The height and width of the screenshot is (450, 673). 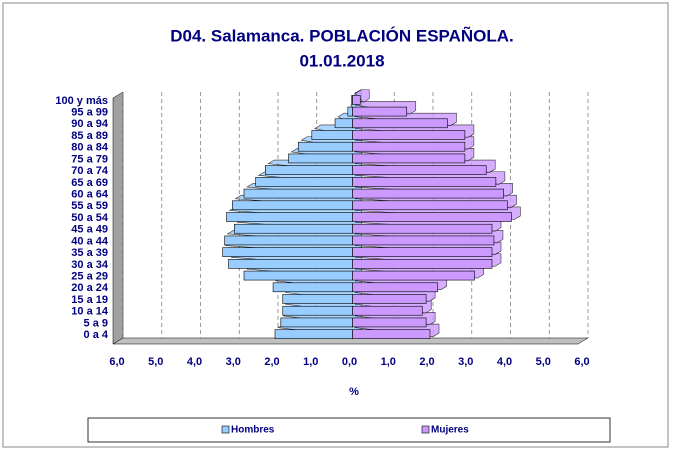 I want to click on y-tick-label: 15 a 19, so click(x=89, y=300).